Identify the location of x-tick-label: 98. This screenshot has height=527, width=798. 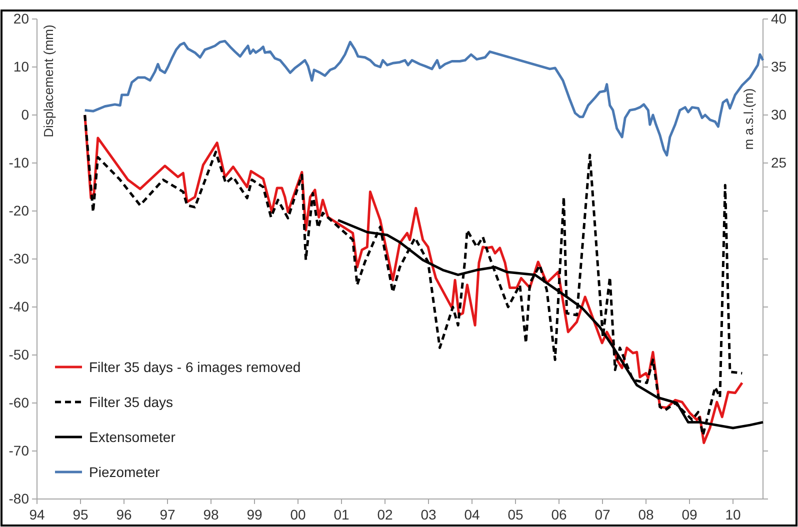
(211, 514).